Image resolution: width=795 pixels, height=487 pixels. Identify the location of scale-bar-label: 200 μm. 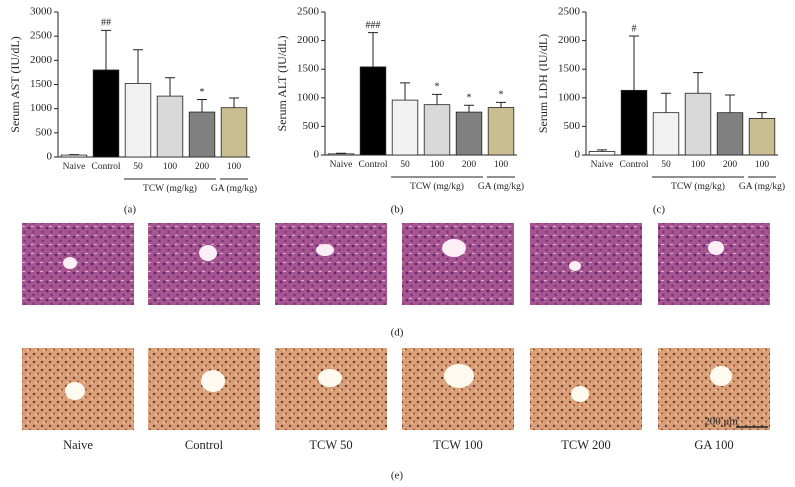
(721, 422).